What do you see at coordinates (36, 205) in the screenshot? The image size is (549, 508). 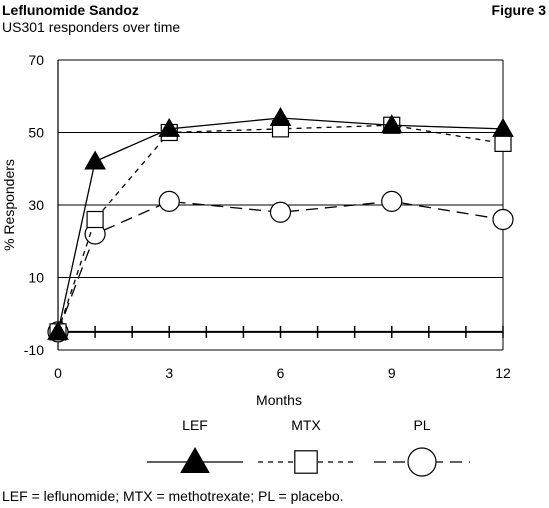 I see `y-tick-label-30: 30` at bounding box center [36, 205].